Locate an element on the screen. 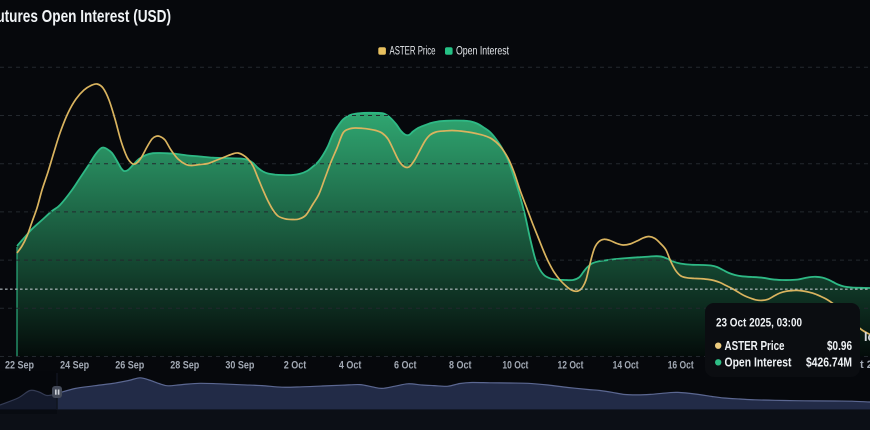 The height and width of the screenshot is (430, 870). svg-text: 8 Oct is located at coordinates (460, 366).